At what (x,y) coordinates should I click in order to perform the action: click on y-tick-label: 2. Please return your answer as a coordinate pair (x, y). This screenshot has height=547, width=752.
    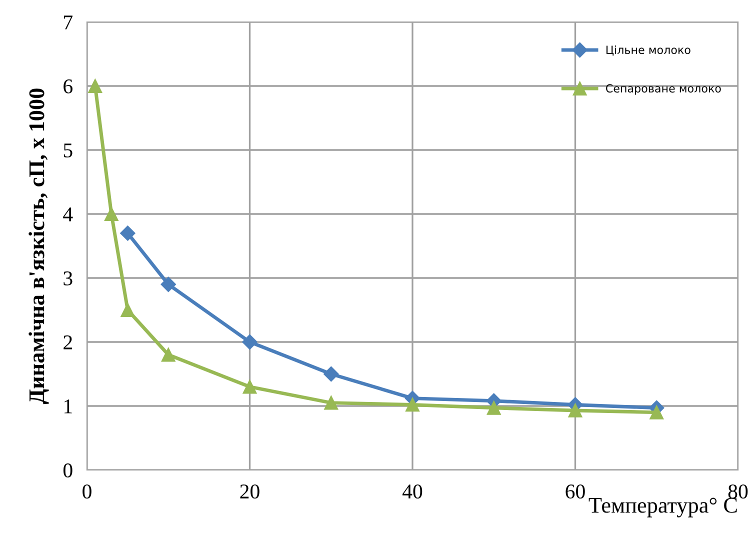
    Looking at the image, I should click on (68, 342).